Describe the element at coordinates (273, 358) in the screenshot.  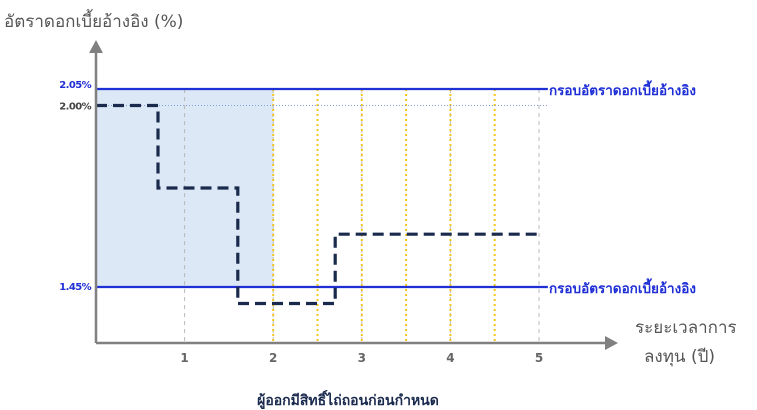
I see `x-tick-label-2: 2` at that location.